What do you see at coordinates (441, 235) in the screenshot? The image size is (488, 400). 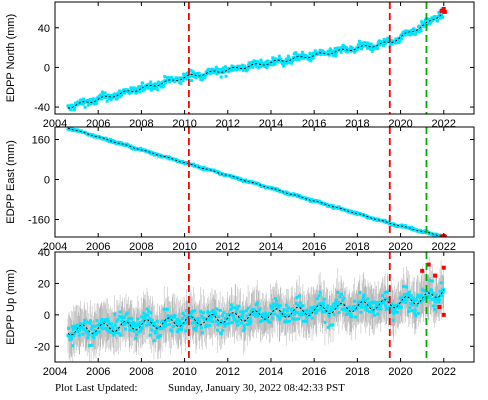 I see `recent-point` at bounding box center [441, 235].